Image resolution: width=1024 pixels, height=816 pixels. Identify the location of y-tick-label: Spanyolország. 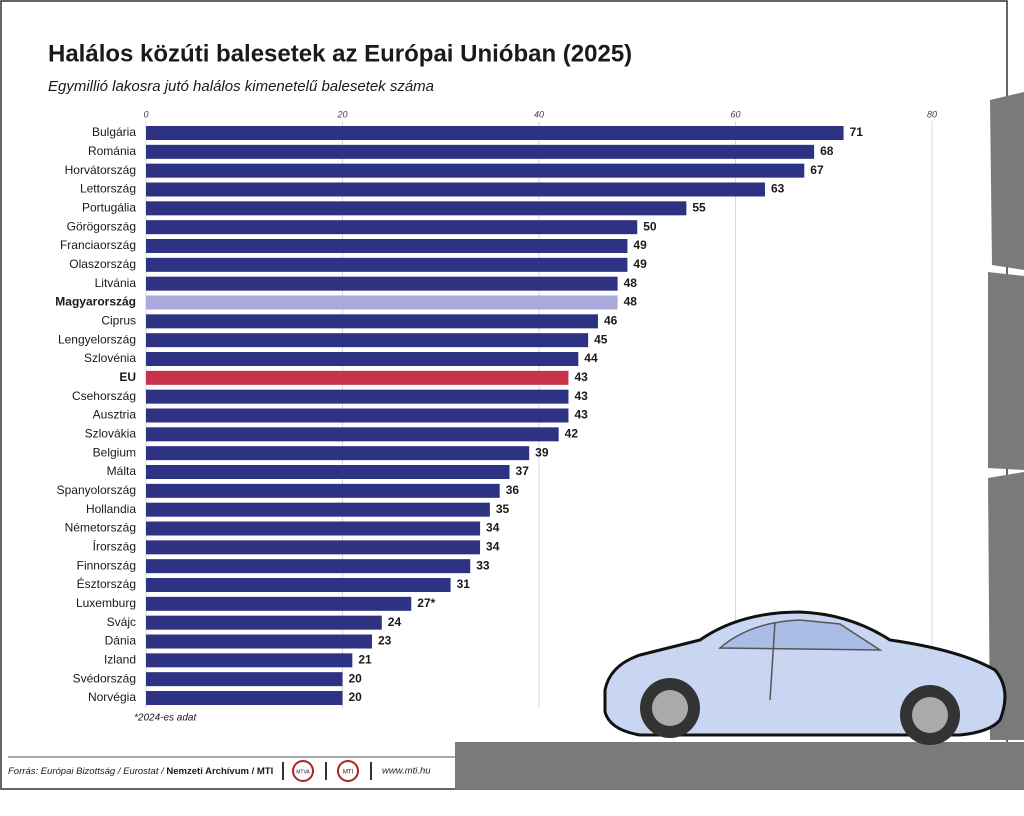
(96, 490).